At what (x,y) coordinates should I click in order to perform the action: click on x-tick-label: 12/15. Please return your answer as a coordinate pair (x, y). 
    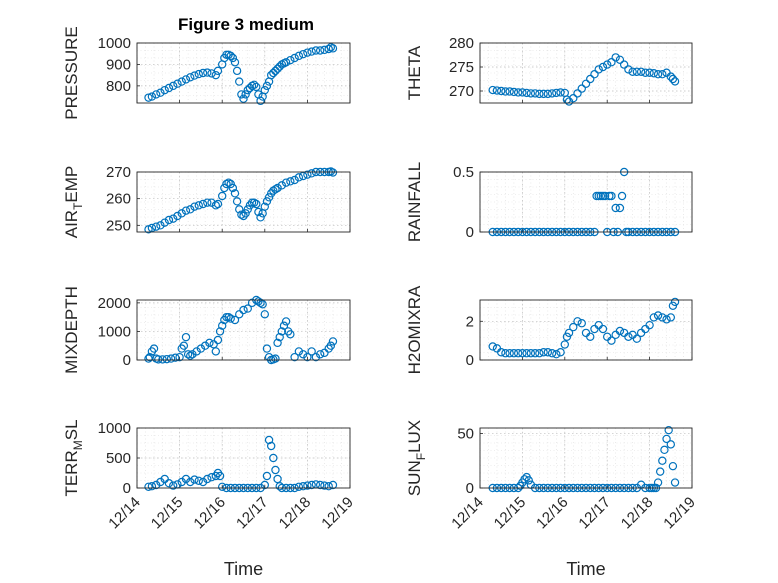
    Looking at the image, I should click on (510, 513).